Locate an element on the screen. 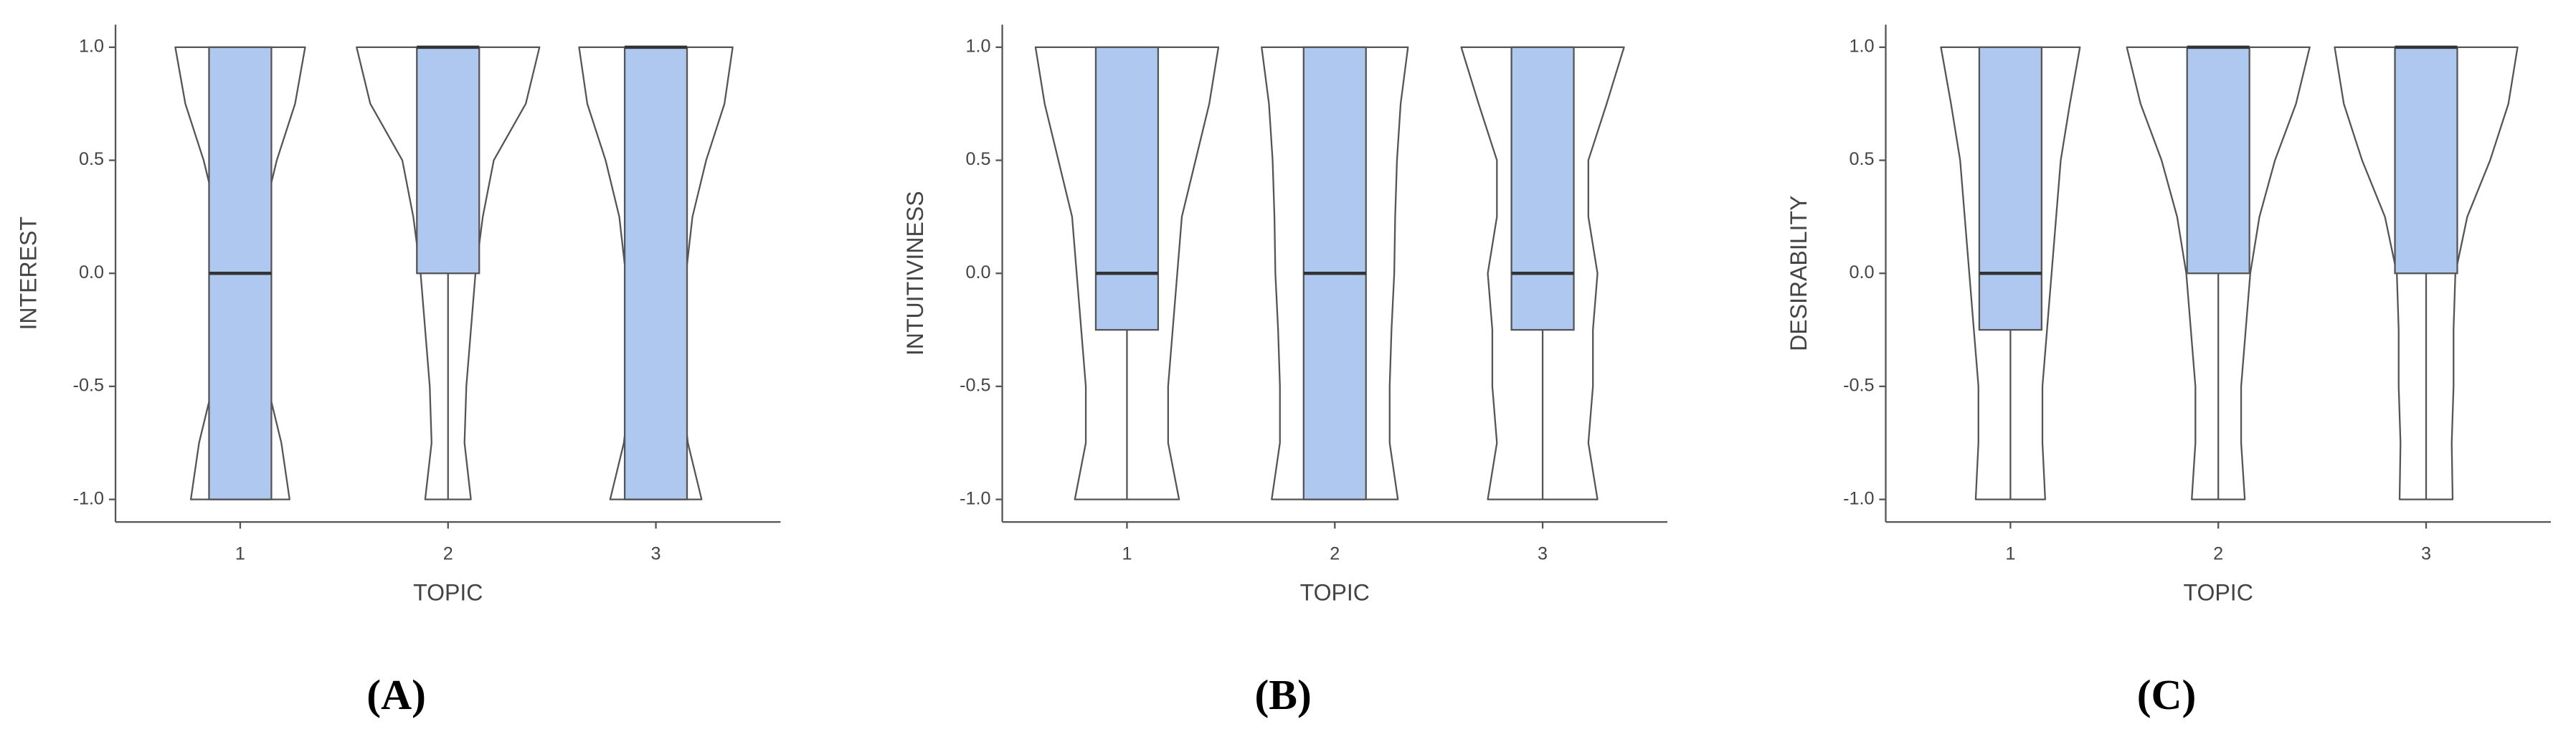 This screenshot has height=742, width=2576. y-axis-title: INTEREST is located at coordinates (28, 273).